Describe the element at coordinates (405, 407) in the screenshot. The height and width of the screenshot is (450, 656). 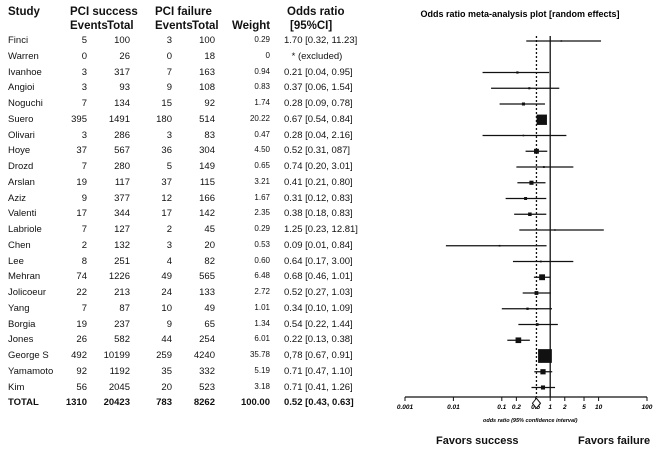
I see `x-tick-label: 0.001` at that location.